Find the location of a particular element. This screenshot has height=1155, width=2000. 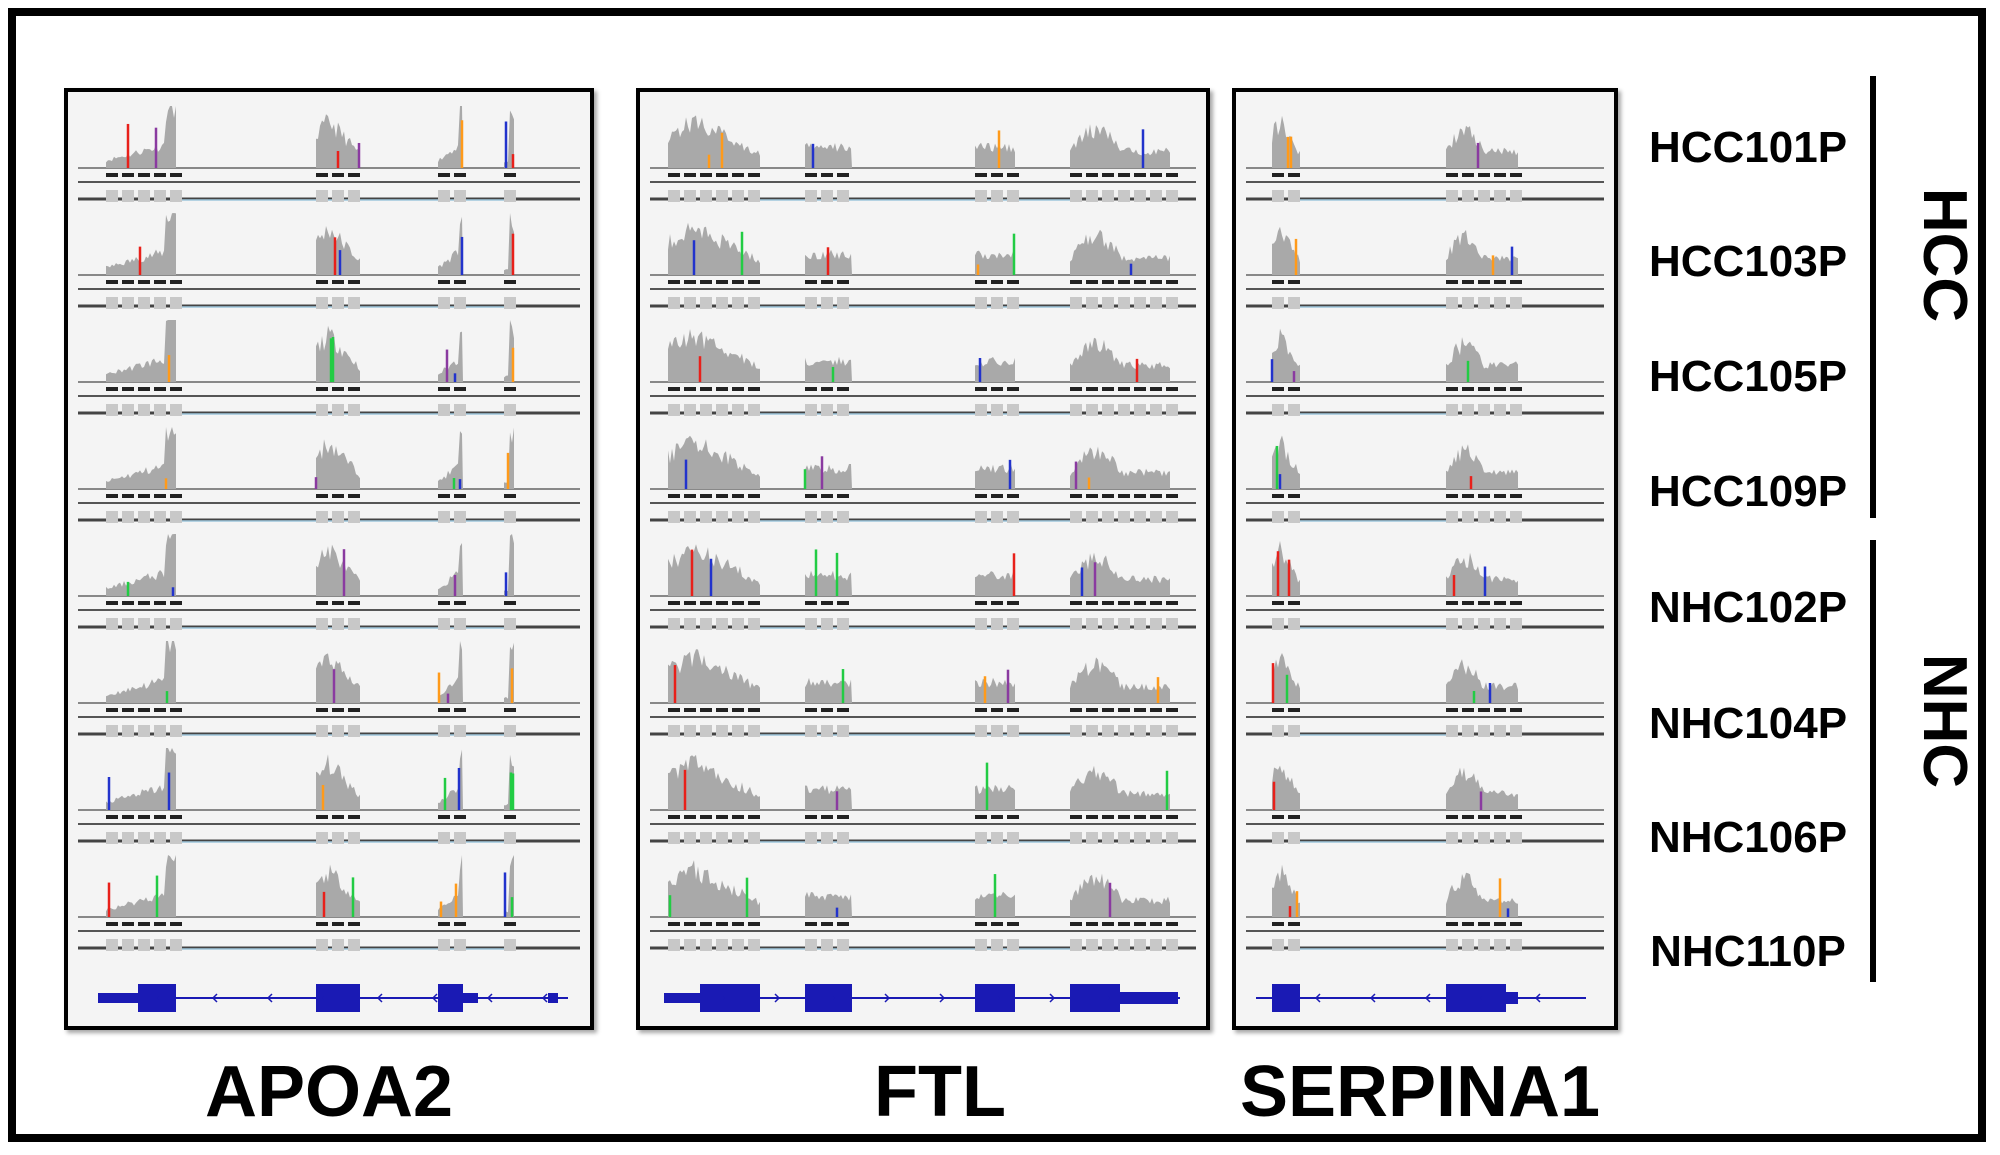

gene-model is located at coordinates (1421, 998).